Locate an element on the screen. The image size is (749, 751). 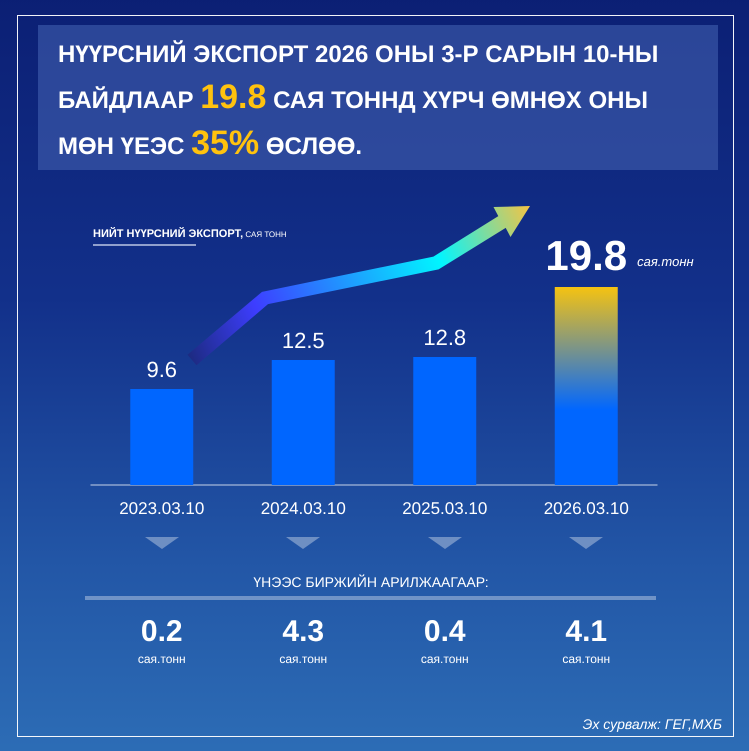
y-axis-title: САЯ ТОНН is located at coordinates (265, 234).